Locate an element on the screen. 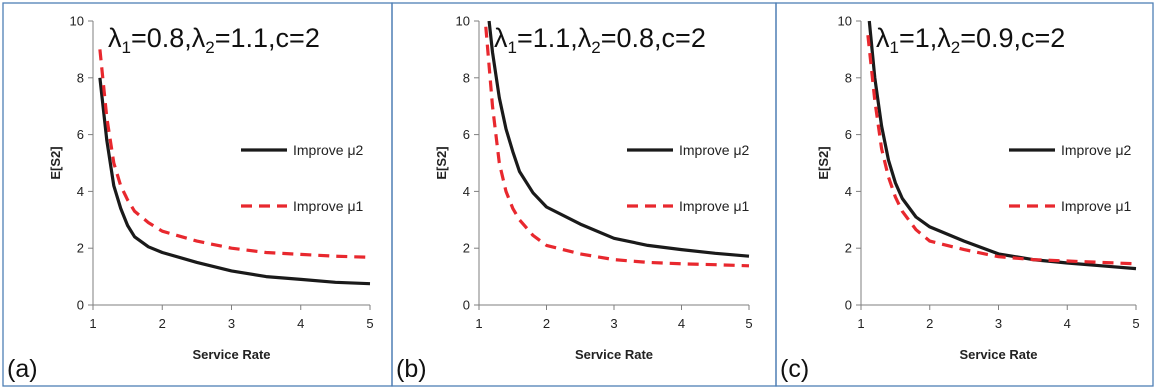 This screenshot has width=1156, height=389. panel-title: λ1=1,λ2=0.9,c=2 is located at coordinates (970, 40).